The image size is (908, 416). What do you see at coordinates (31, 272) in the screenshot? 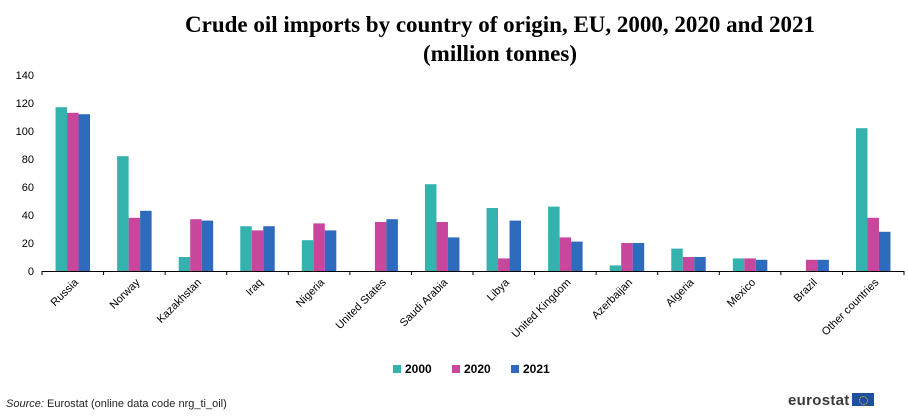
I see `y-tick-label: 0` at bounding box center [31, 272].